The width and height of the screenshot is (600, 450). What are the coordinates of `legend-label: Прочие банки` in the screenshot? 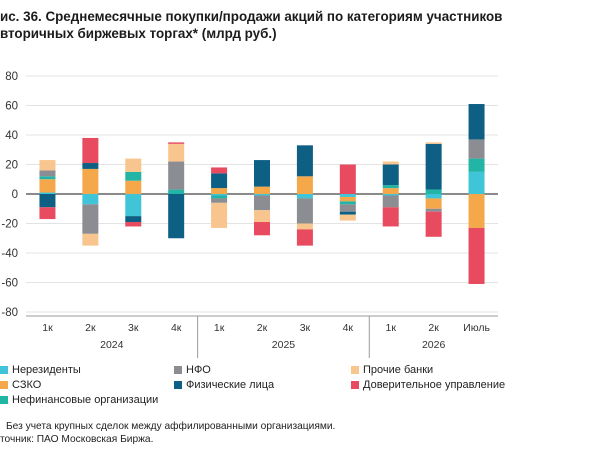 It's located at (398, 370).